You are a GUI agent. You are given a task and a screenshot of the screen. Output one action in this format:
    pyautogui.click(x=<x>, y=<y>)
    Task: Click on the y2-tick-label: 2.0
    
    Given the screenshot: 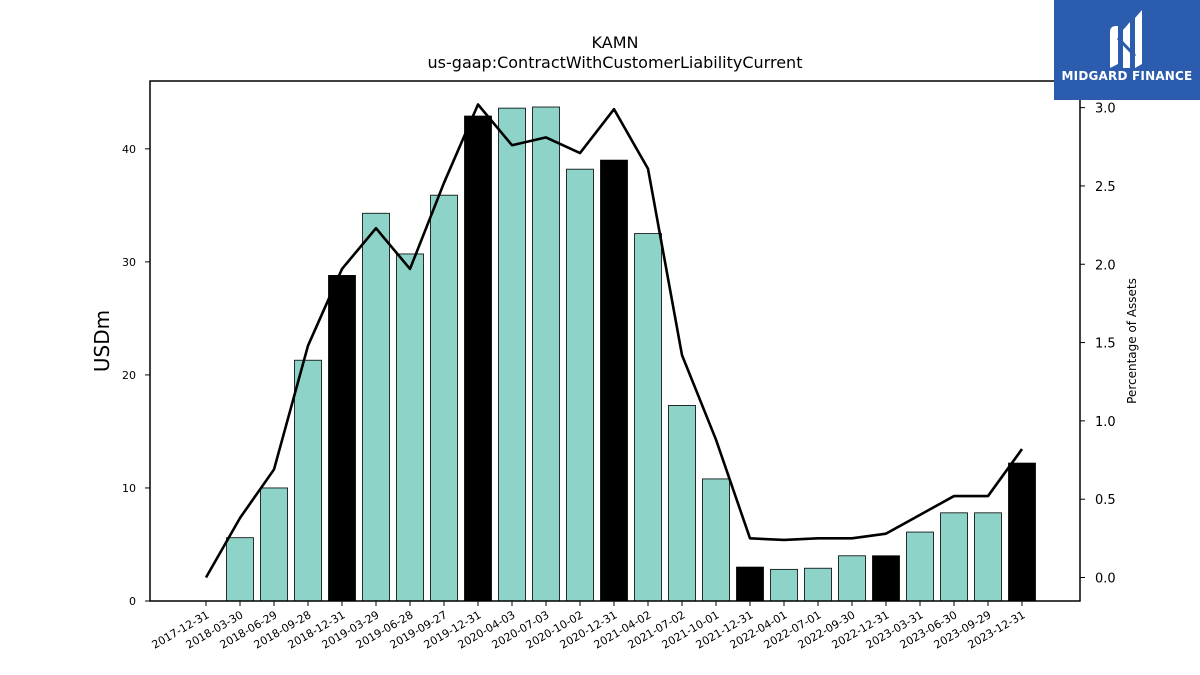 What is the action you would take?
    pyautogui.click(x=1105, y=265)
    